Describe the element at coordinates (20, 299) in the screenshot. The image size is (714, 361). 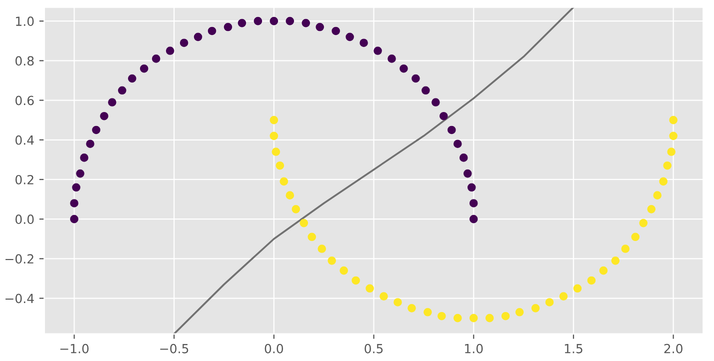
I see `y-tick-label: −0.4` at that location.